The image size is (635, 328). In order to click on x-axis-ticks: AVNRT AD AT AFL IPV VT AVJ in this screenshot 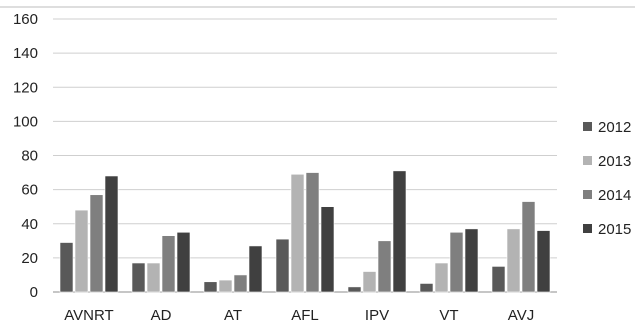, I will do `click(299, 315)`.